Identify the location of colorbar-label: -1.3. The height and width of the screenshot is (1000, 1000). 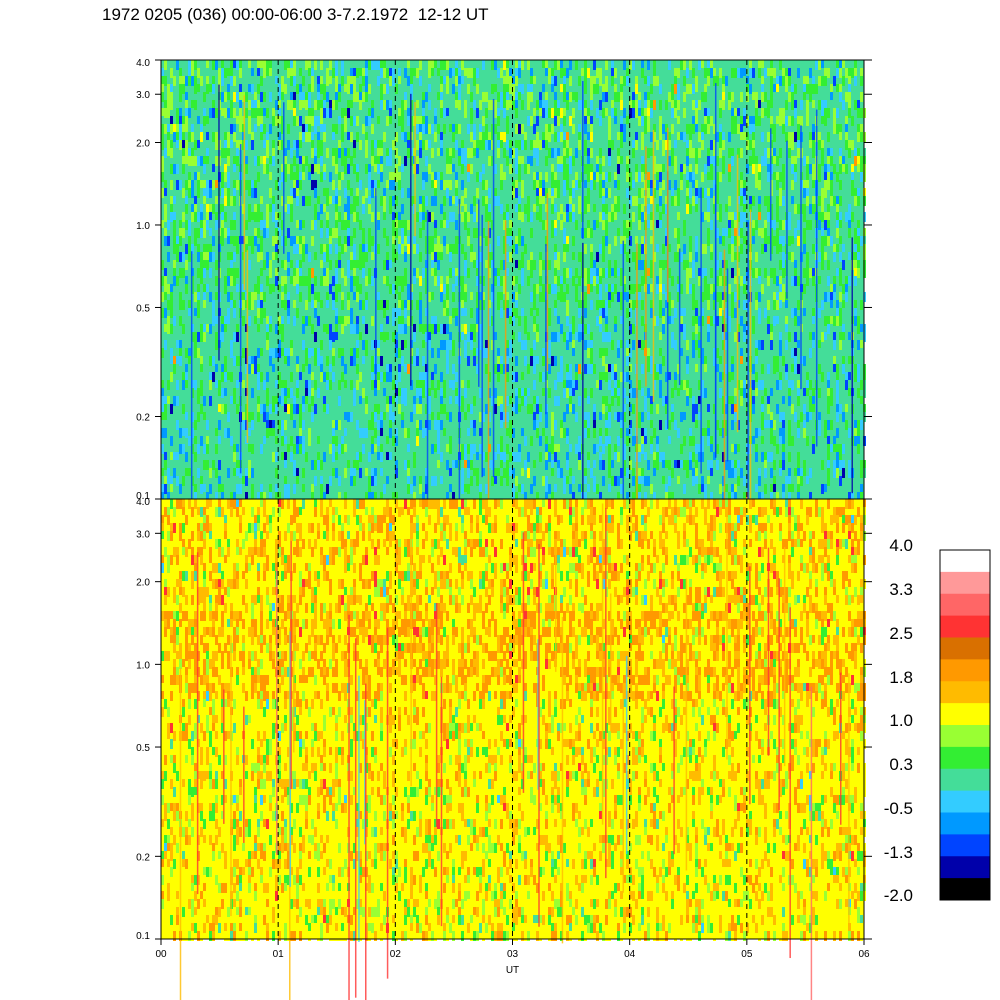
(898, 852).